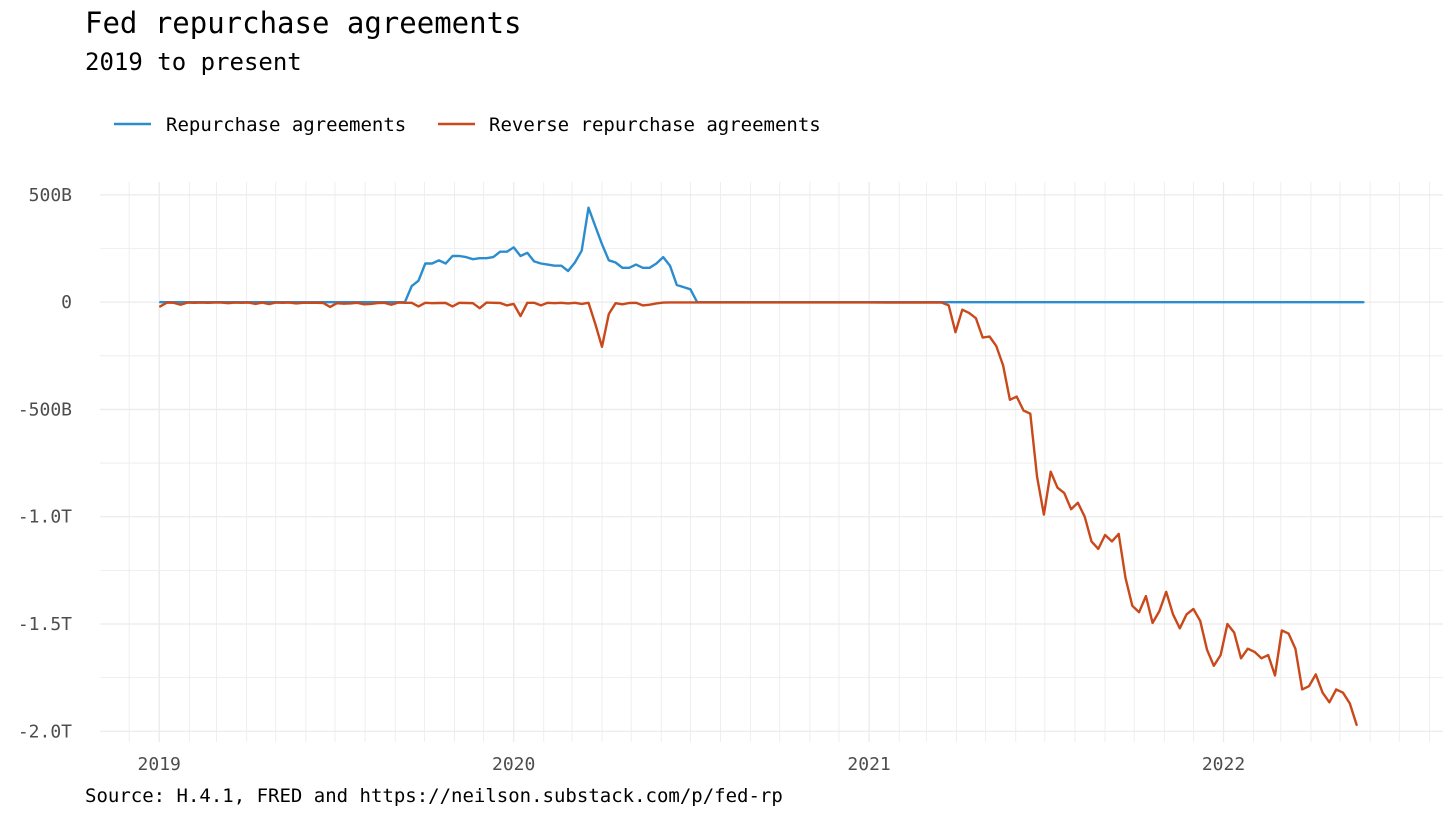 The width and height of the screenshot is (1456, 819). I want to click on y-tick-label: -2.0T, so click(45, 731).